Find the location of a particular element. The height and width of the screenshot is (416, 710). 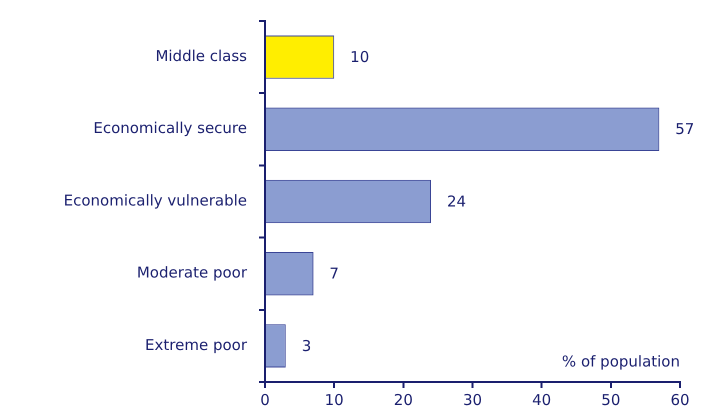

y-tick-label: Extreme poor is located at coordinates (196, 345).